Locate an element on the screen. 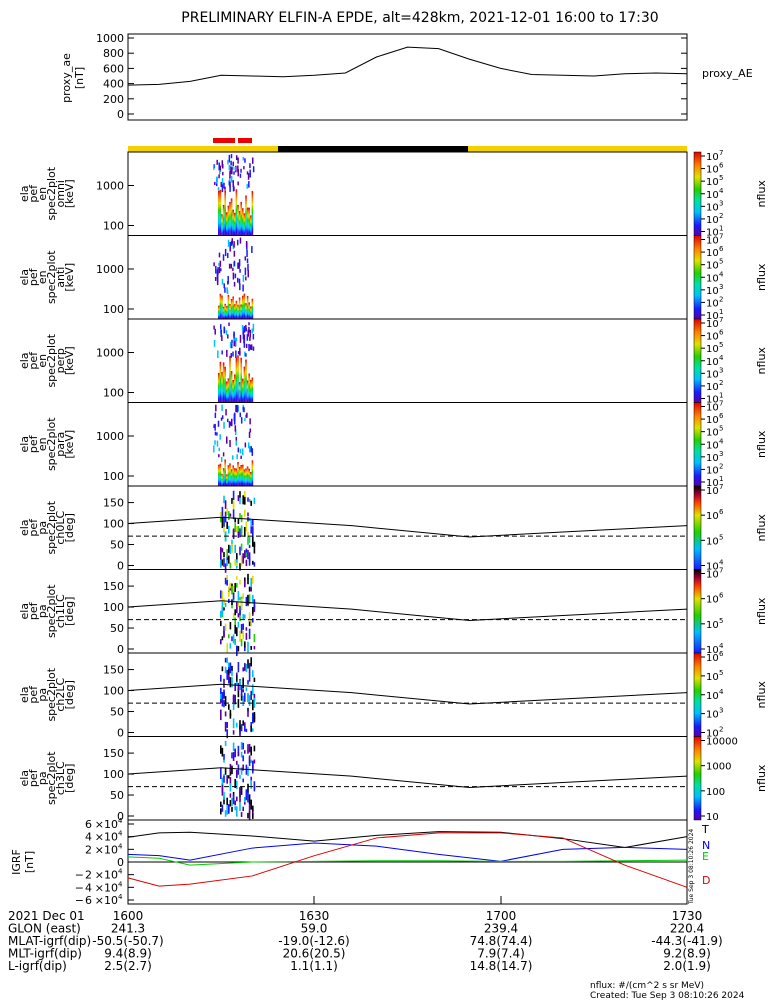 The image size is (775, 1000). pa-panel-3-cb-tick-exp: 4 is located at coordinates (721, 692).